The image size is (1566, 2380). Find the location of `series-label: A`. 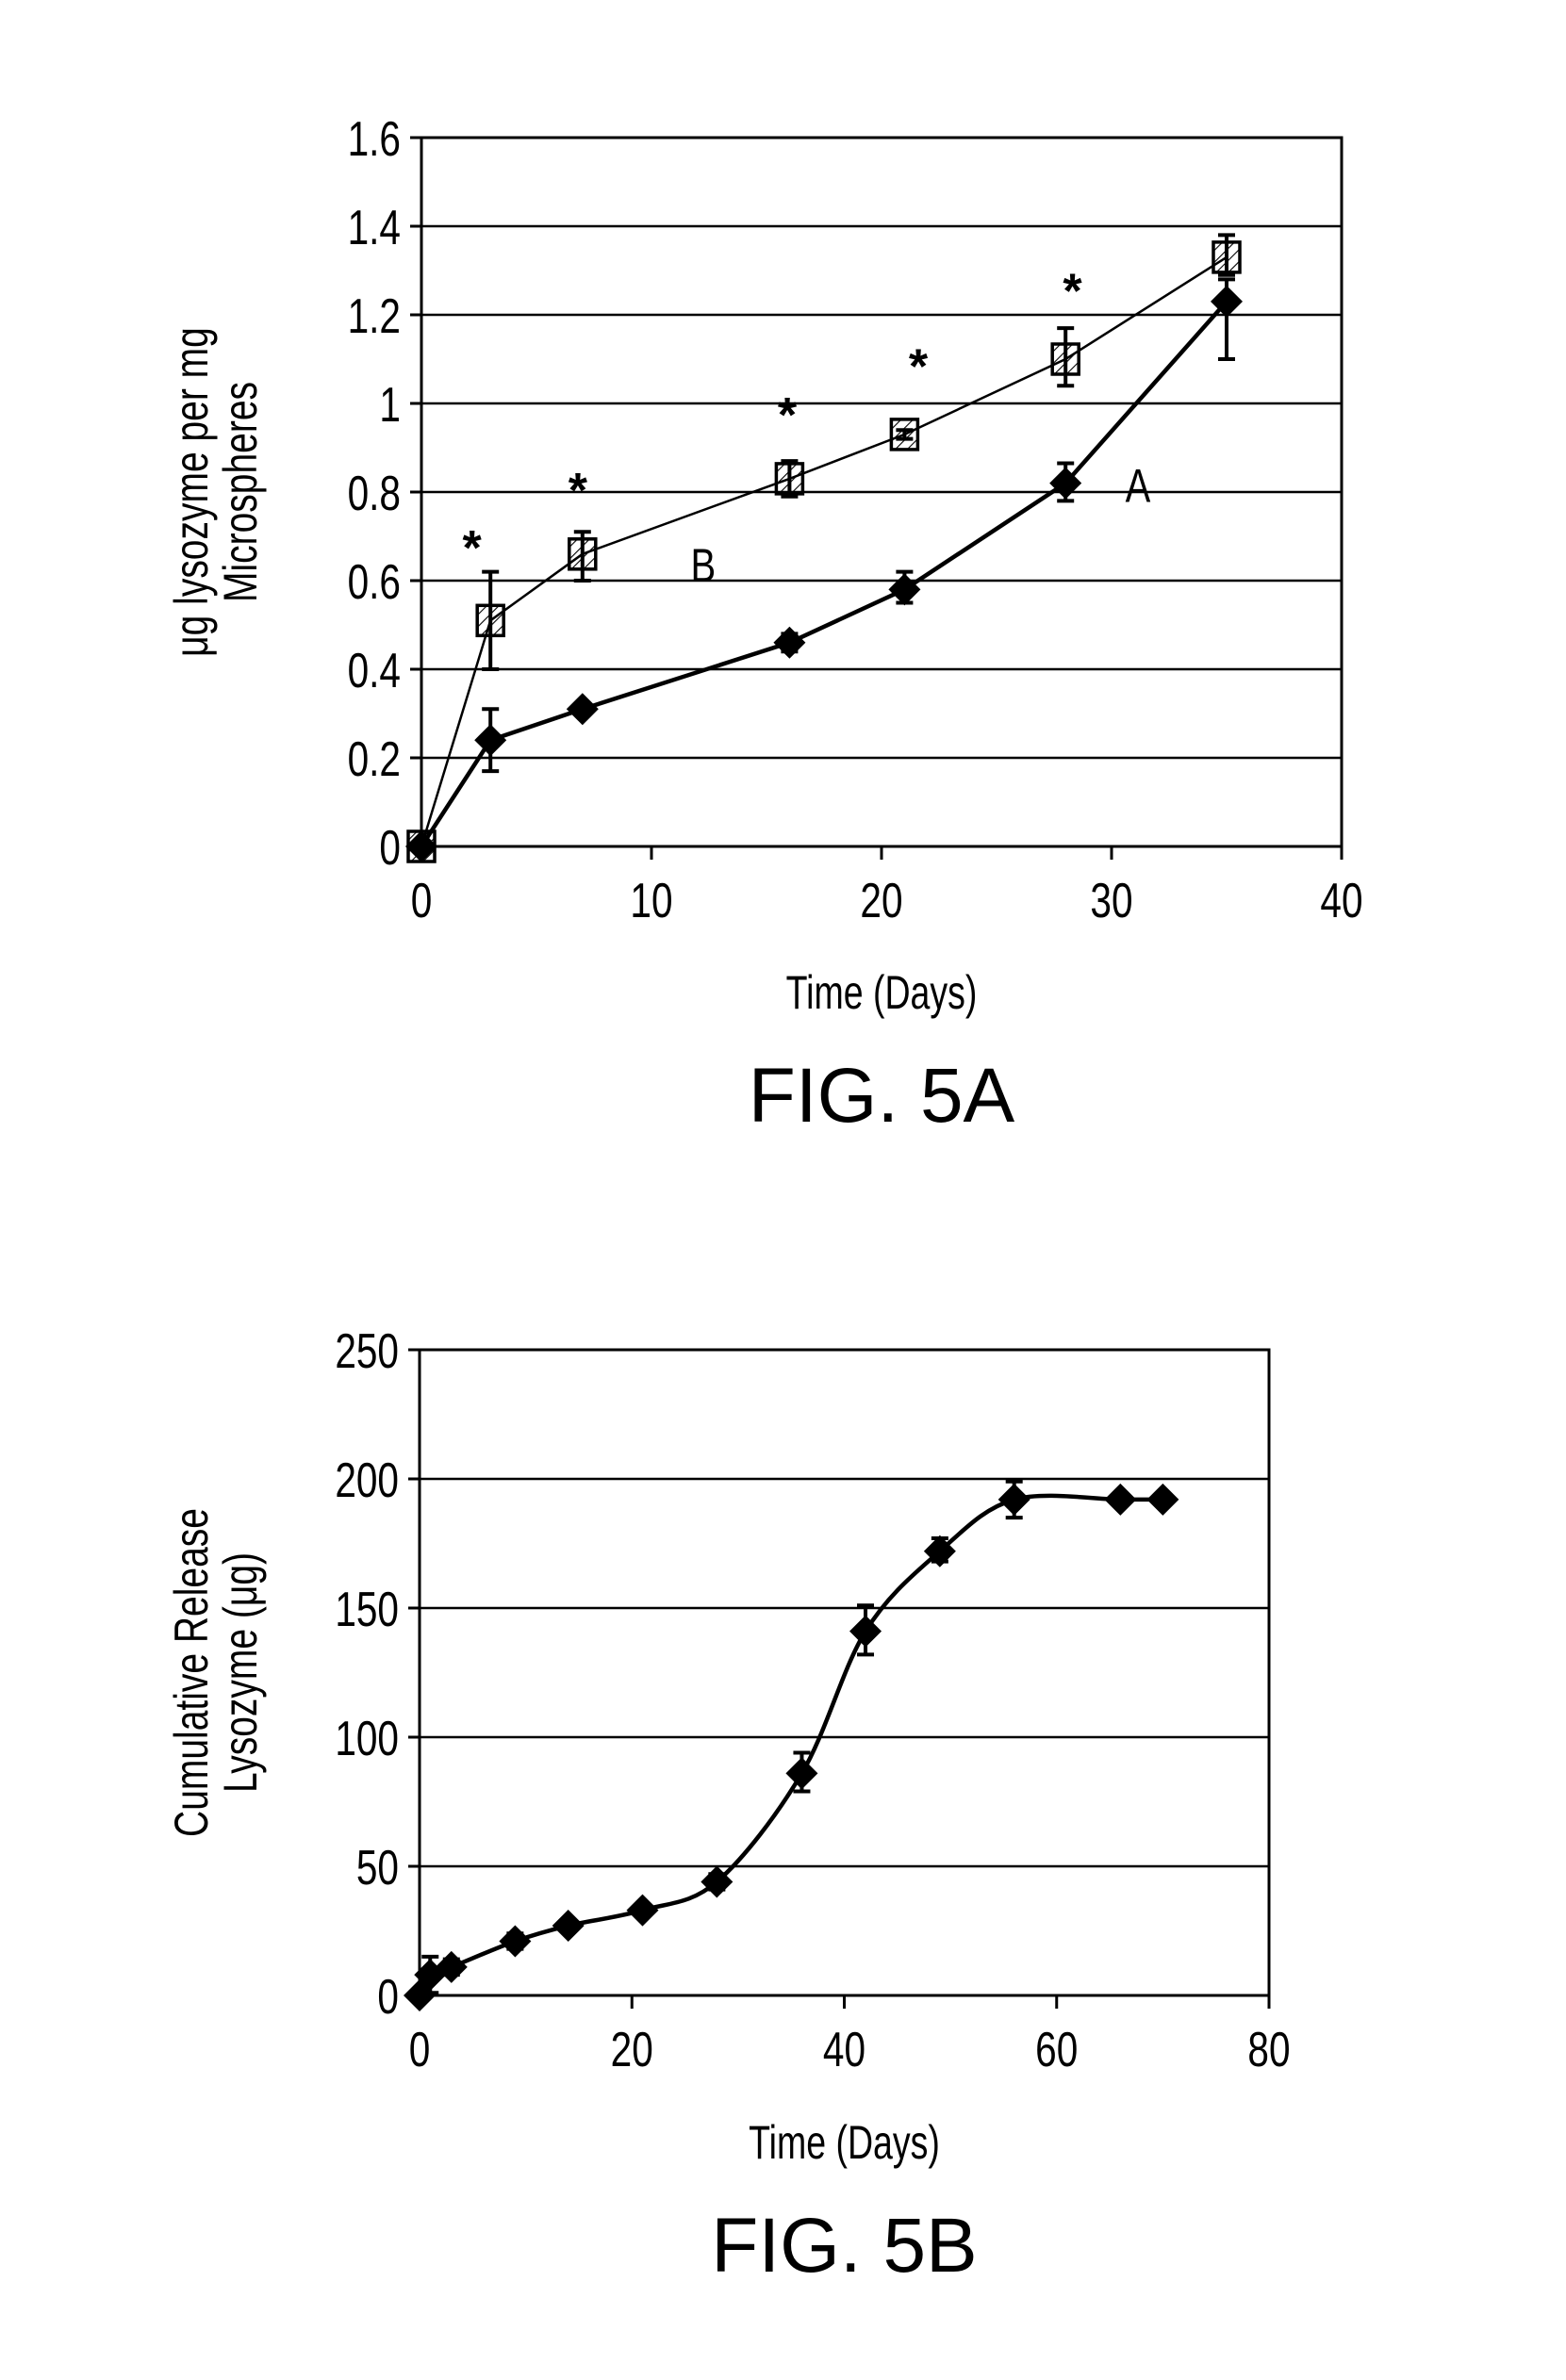

series-label: A is located at coordinates (1138, 485).